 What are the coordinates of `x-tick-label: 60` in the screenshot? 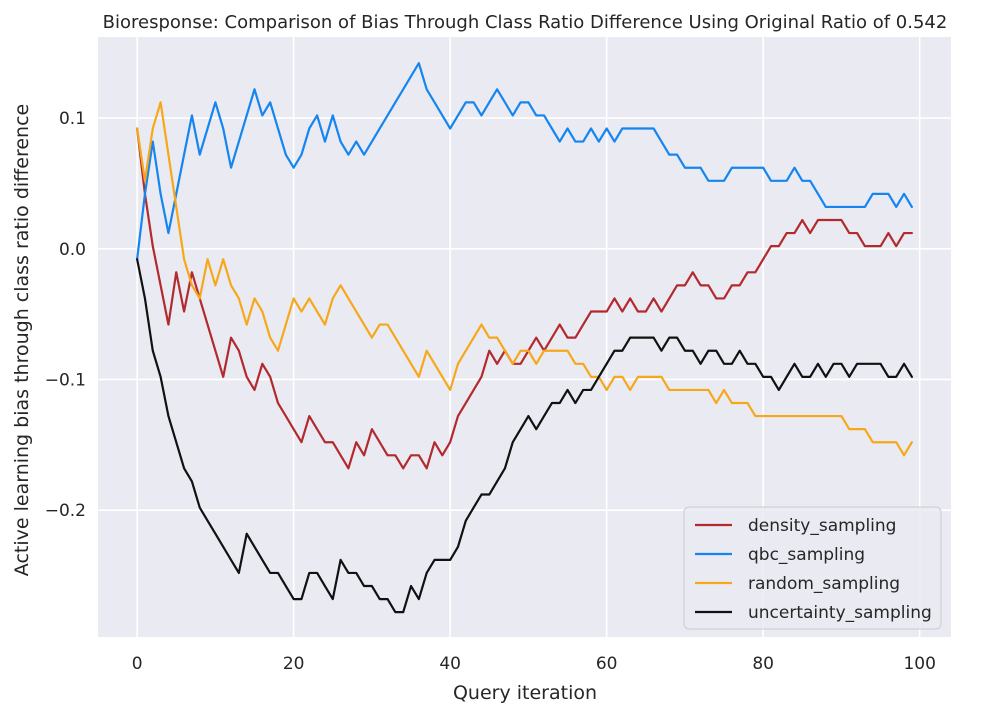 It's located at (607, 664).